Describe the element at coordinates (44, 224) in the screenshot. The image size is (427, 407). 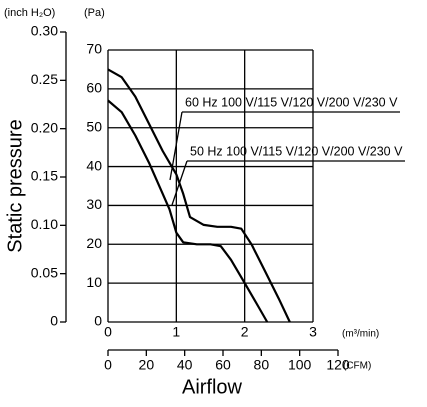
I see `y2-tick-label: 0.10` at that location.